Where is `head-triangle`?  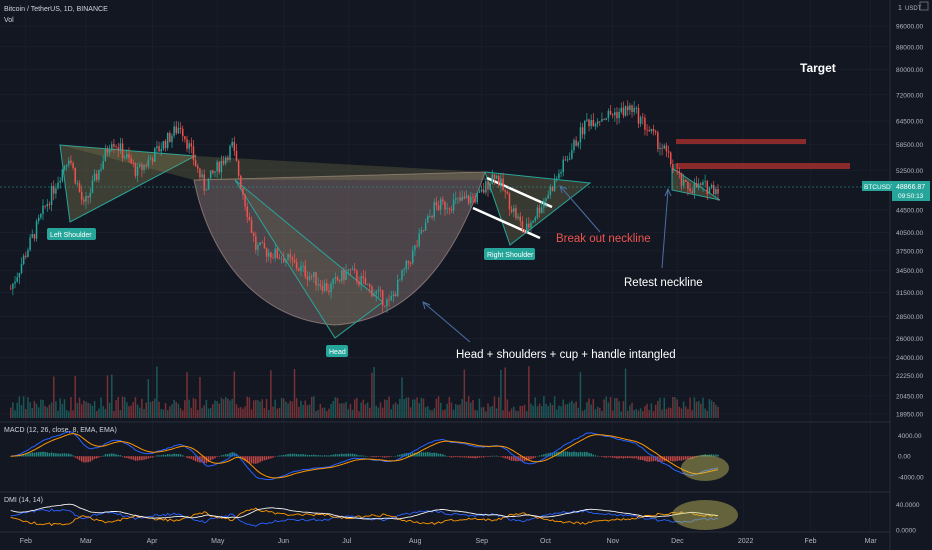
head-triangle is located at coordinates (309, 259).